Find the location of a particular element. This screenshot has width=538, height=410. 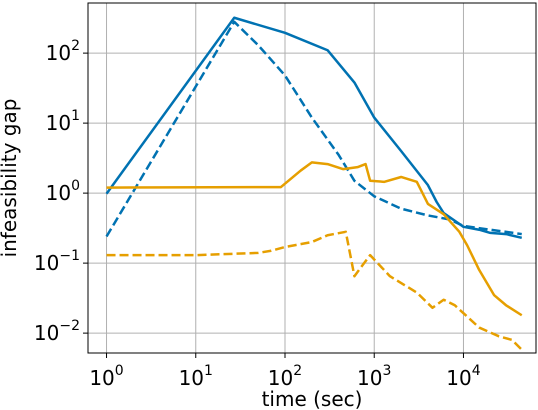

x-tick-label: 10⁴ is located at coordinates (463, 376).